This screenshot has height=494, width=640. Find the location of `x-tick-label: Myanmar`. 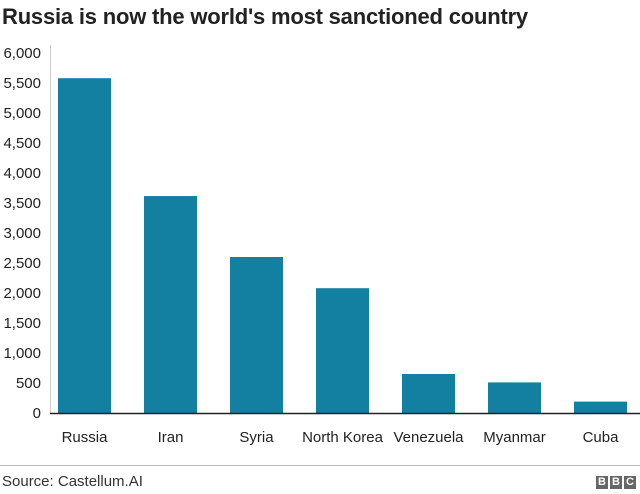

x-tick-label: Myanmar is located at coordinates (514, 437).